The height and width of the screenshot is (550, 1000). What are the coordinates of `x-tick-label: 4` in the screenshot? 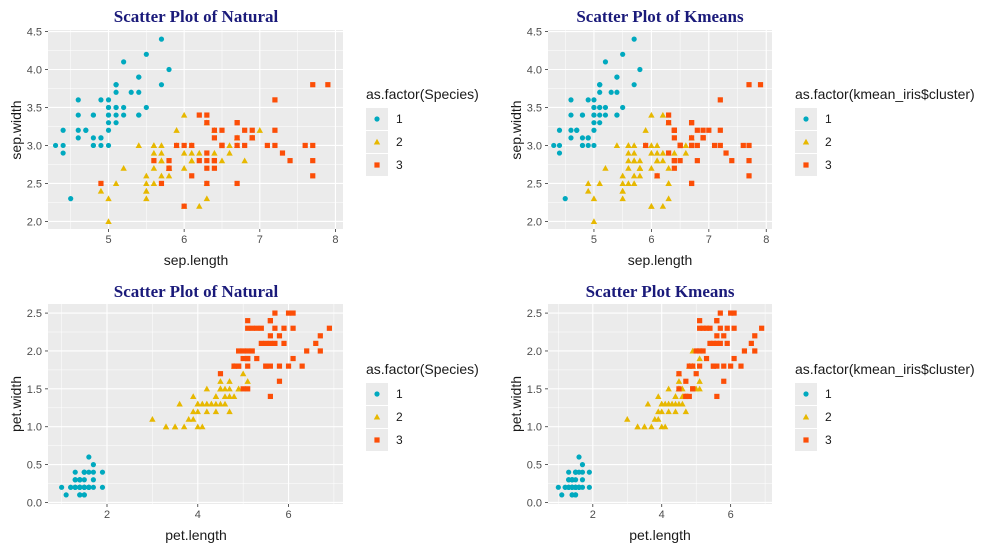 It's located at (198, 515).